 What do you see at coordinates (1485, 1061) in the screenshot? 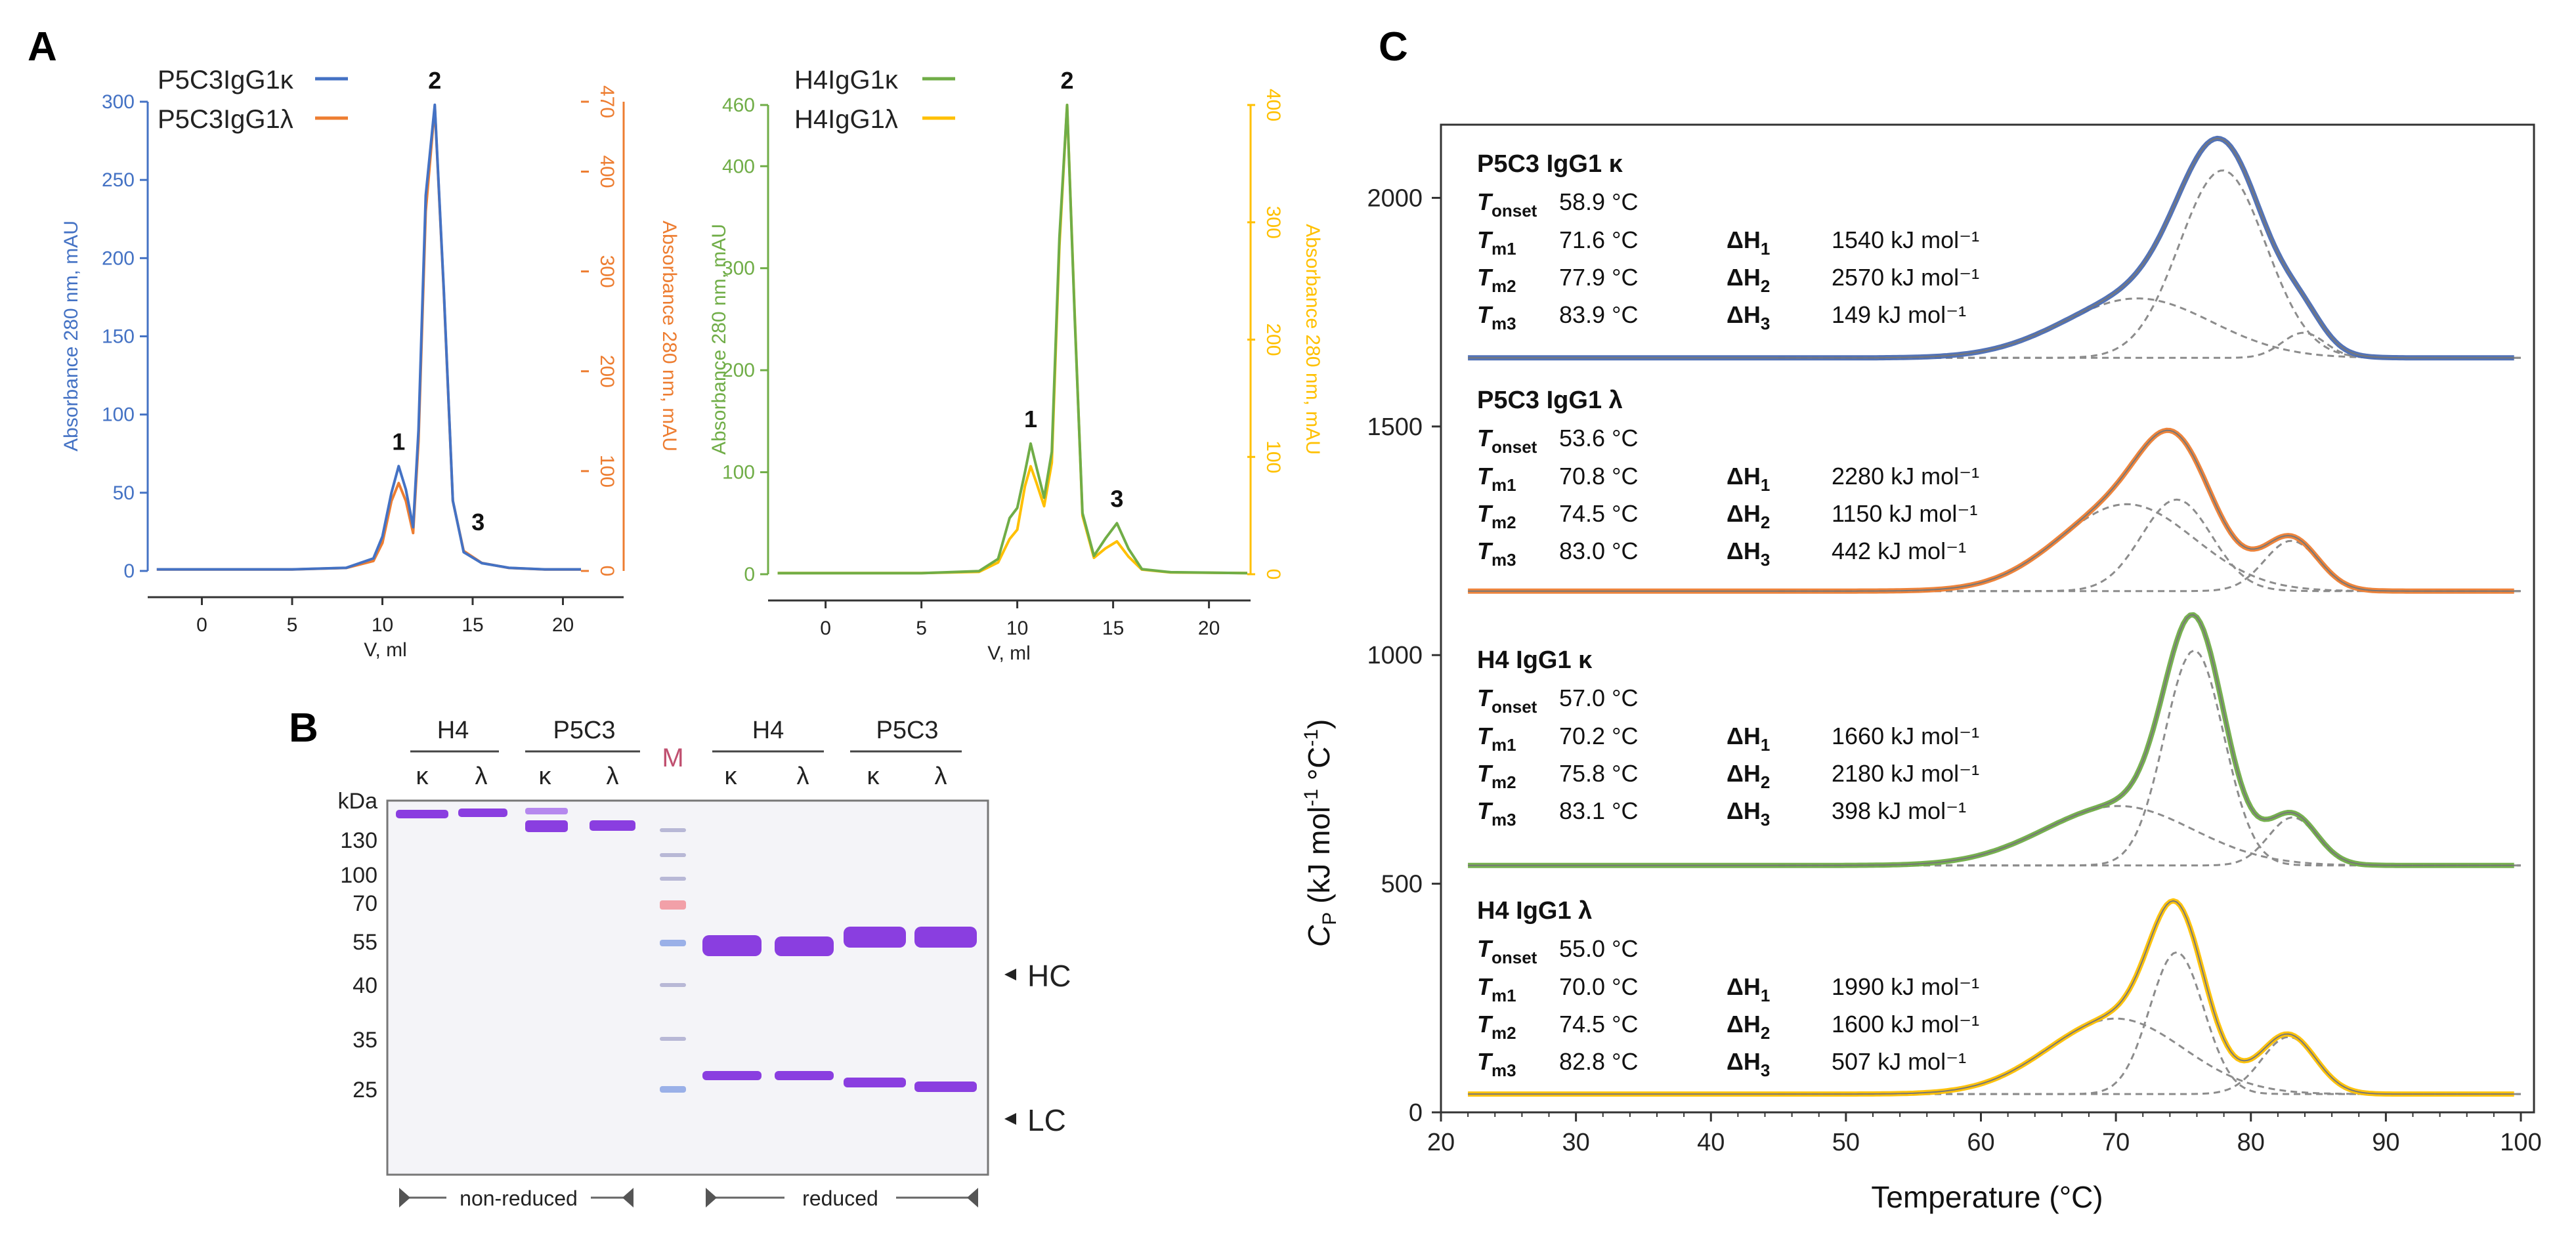
I see `c-ann-4-tm3-symbol: T` at bounding box center [1485, 1061].